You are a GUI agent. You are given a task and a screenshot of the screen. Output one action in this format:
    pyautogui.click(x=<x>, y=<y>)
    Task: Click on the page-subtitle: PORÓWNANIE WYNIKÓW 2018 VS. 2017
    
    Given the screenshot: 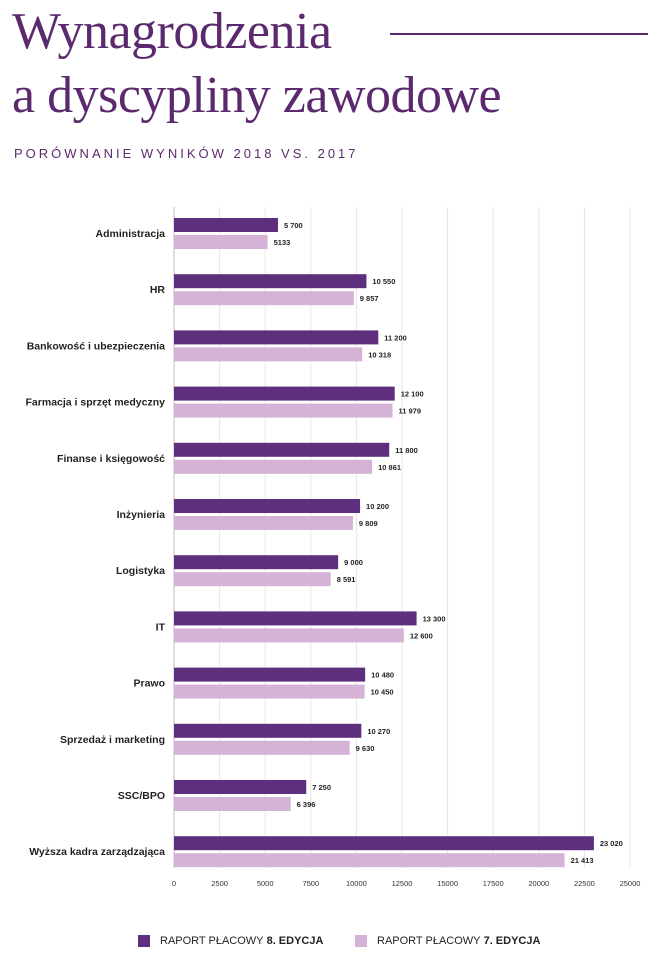 What is the action you would take?
    pyautogui.click(x=186, y=153)
    